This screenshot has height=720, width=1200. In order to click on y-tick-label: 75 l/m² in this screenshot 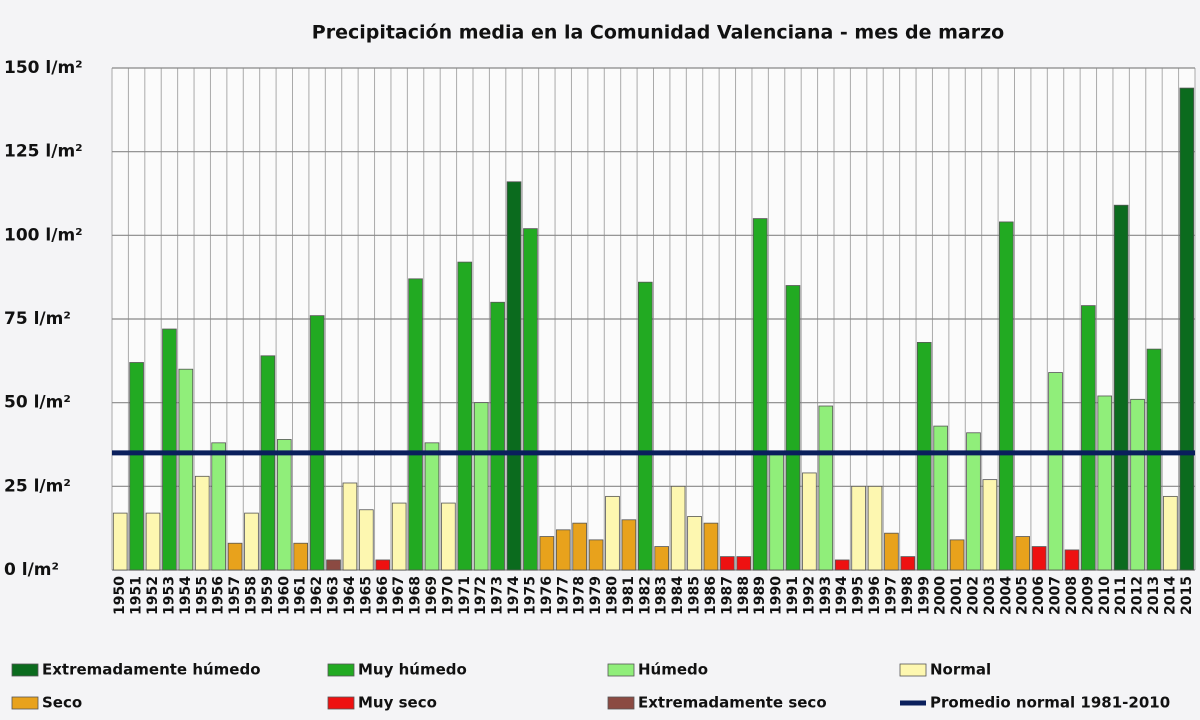, I will do `click(37, 319)`.